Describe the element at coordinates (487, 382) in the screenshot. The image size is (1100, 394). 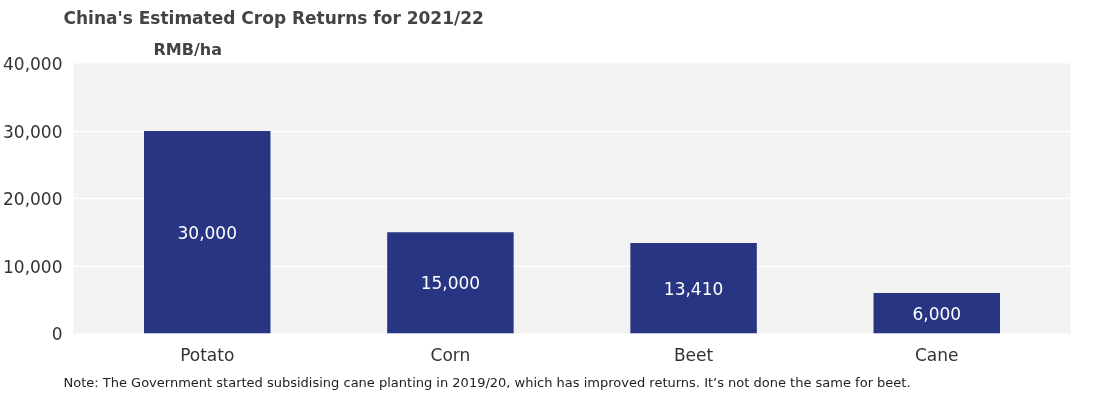
I see `text: Note: The Government started subsidising cane planting in 2019/20, which has improved returns. It’s not done the same for beet.` at that location.